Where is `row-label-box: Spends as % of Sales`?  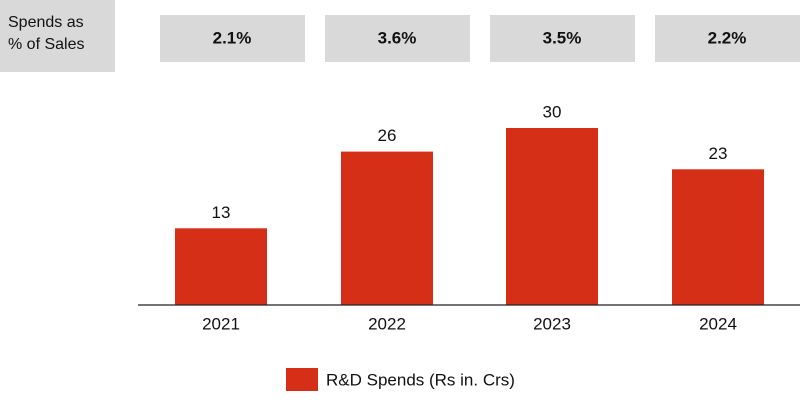 row-label-box: Spends as % of Sales is located at coordinates (57, 36).